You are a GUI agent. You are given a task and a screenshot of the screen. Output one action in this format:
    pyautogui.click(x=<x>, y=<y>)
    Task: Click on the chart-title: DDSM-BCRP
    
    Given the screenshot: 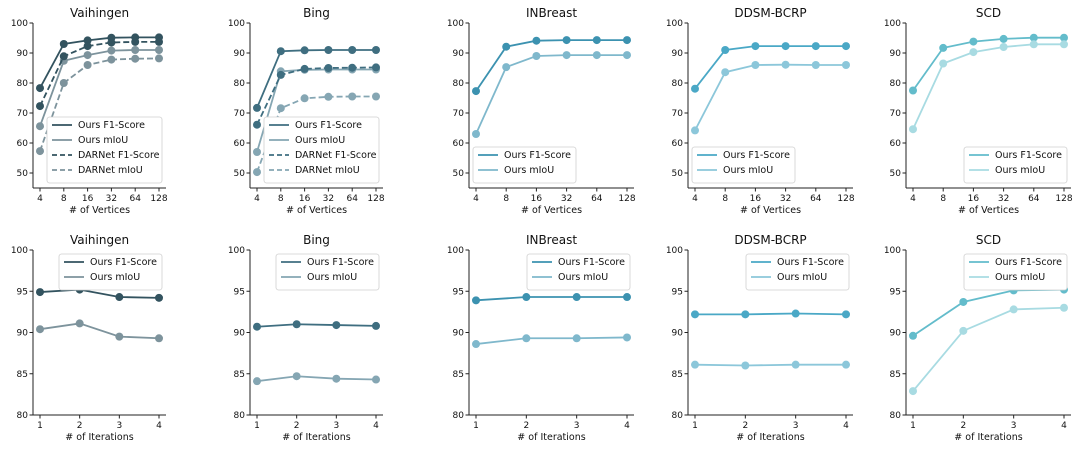 What is the action you would take?
    pyautogui.click(x=770, y=13)
    